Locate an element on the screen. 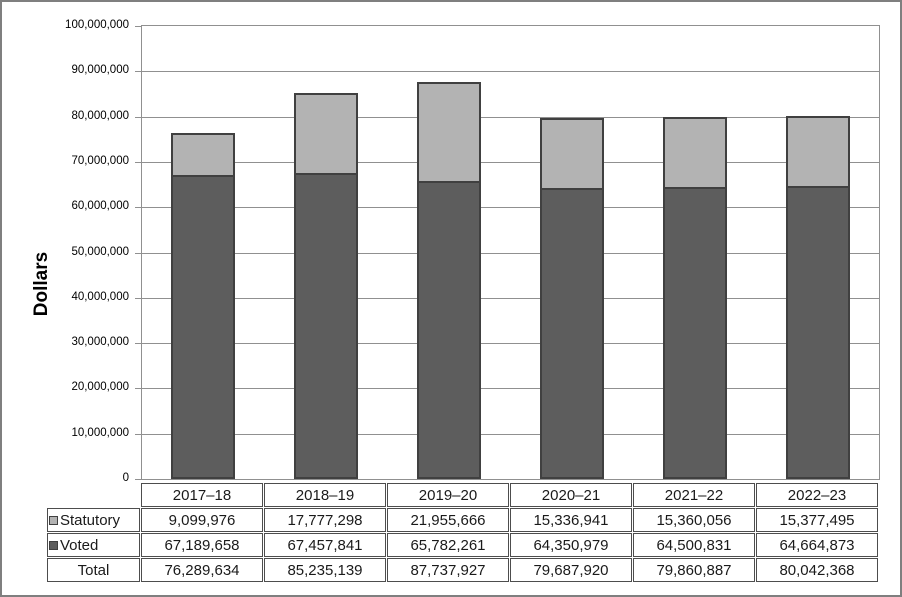  legend-key-statutory-icon is located at coordinates (53, 520).